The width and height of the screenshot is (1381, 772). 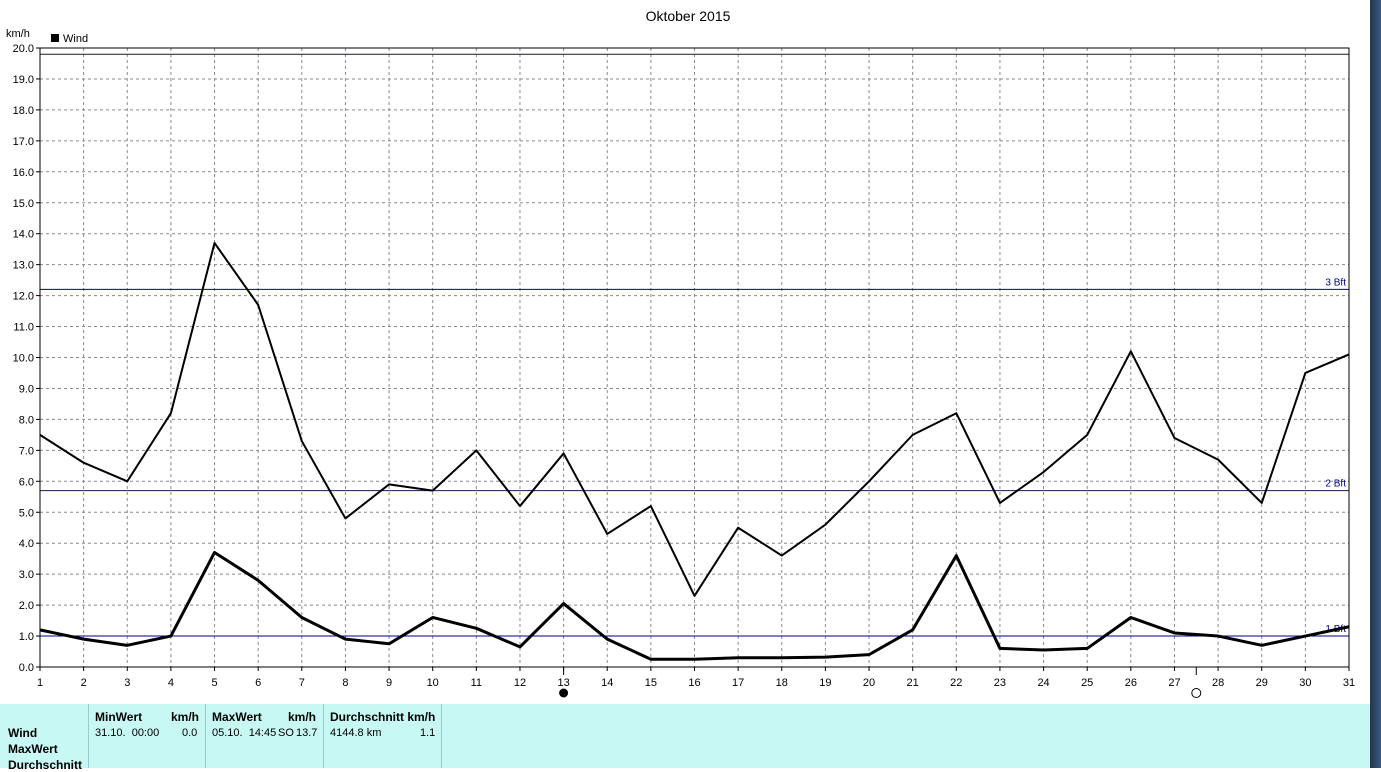 I want to click on row-label-wind: Wind, so click(x=23, y=733).